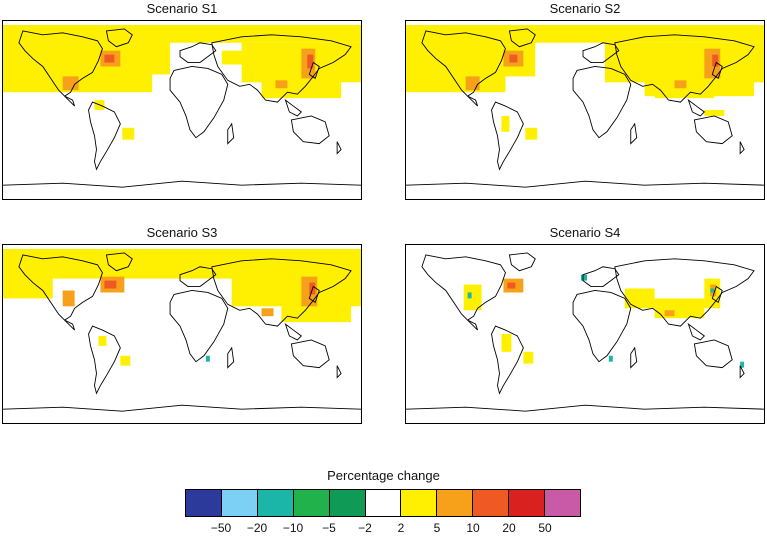  What do you see at coordinates (585, 106) in the screenshot?
I see `world-map-s2` at bounding box center [585, 106].